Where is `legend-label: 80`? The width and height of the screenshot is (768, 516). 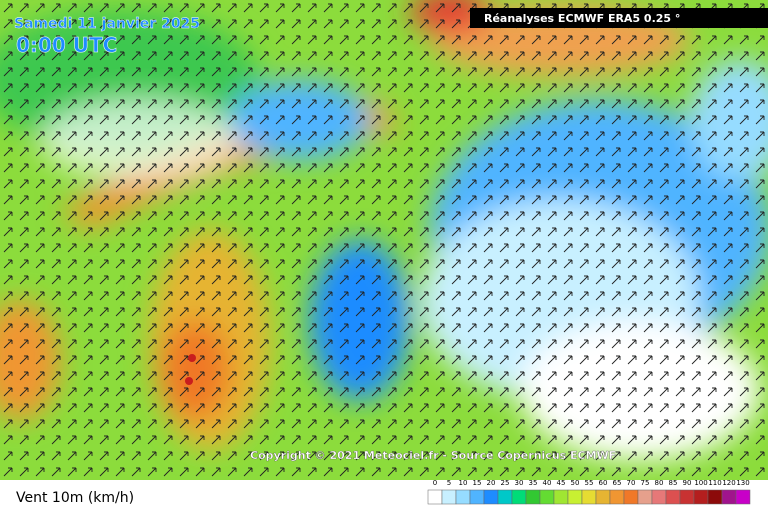
legend-label: 80 is located at coordinates (659, 483).